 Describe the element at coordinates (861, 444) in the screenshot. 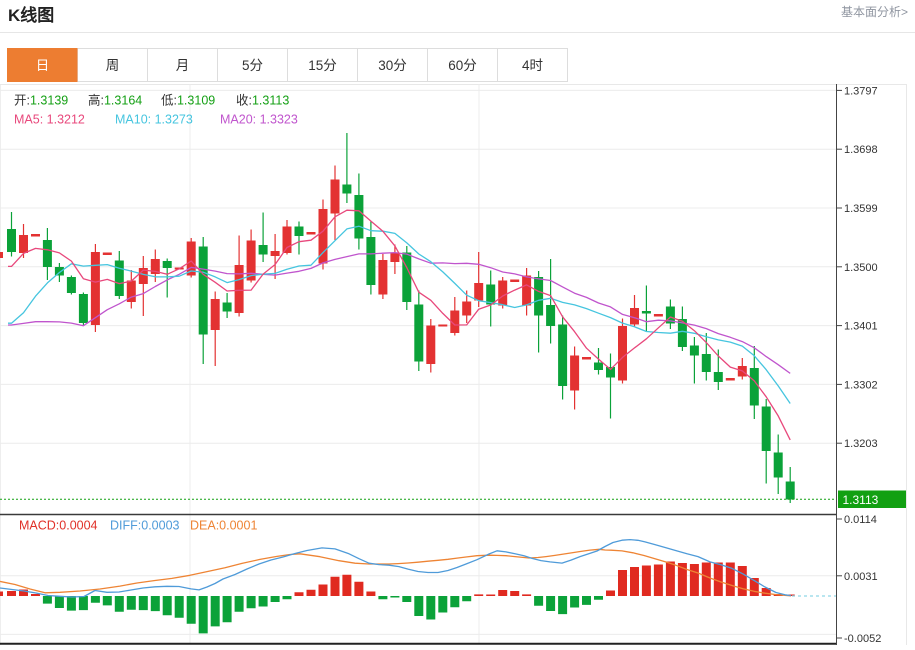

I see `svg-text: 1.3203` at that location.